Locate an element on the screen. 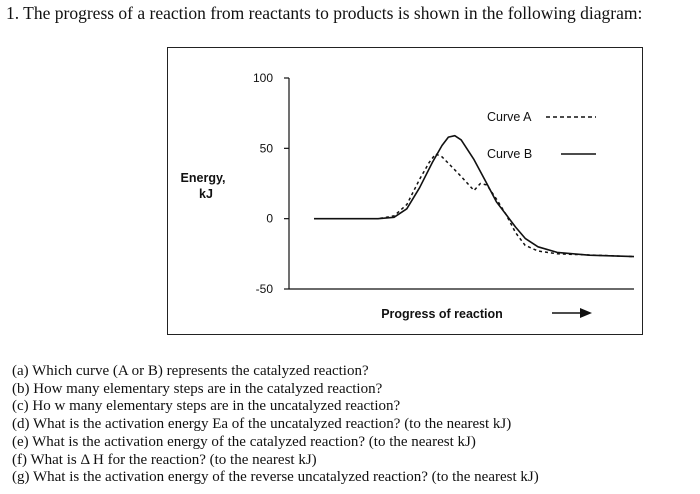 The width and height of the screenshot is (700, 494). y-tick-label: 100 is located at coordinates (263, 78).